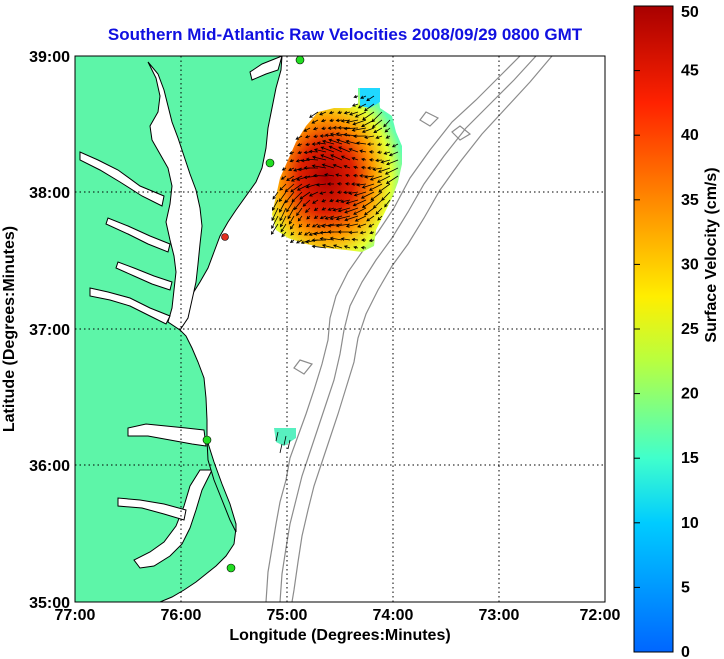 This screenshot has height=659, width=724. What do you see at coordinates (49, 330) in the screenshot?
I see `y-tick-label: 37:00` at bounding box center [49, 330].